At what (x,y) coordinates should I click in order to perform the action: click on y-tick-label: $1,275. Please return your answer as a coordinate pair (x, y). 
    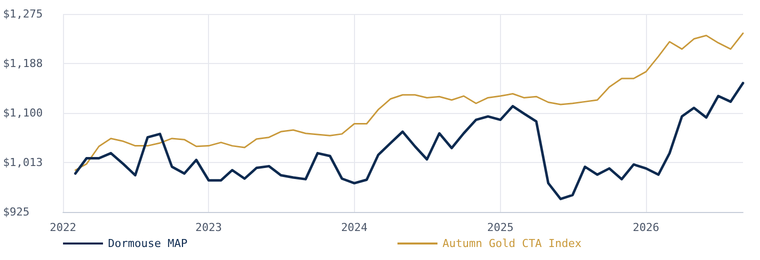
    Looking at the image, I should click on (23, 14).